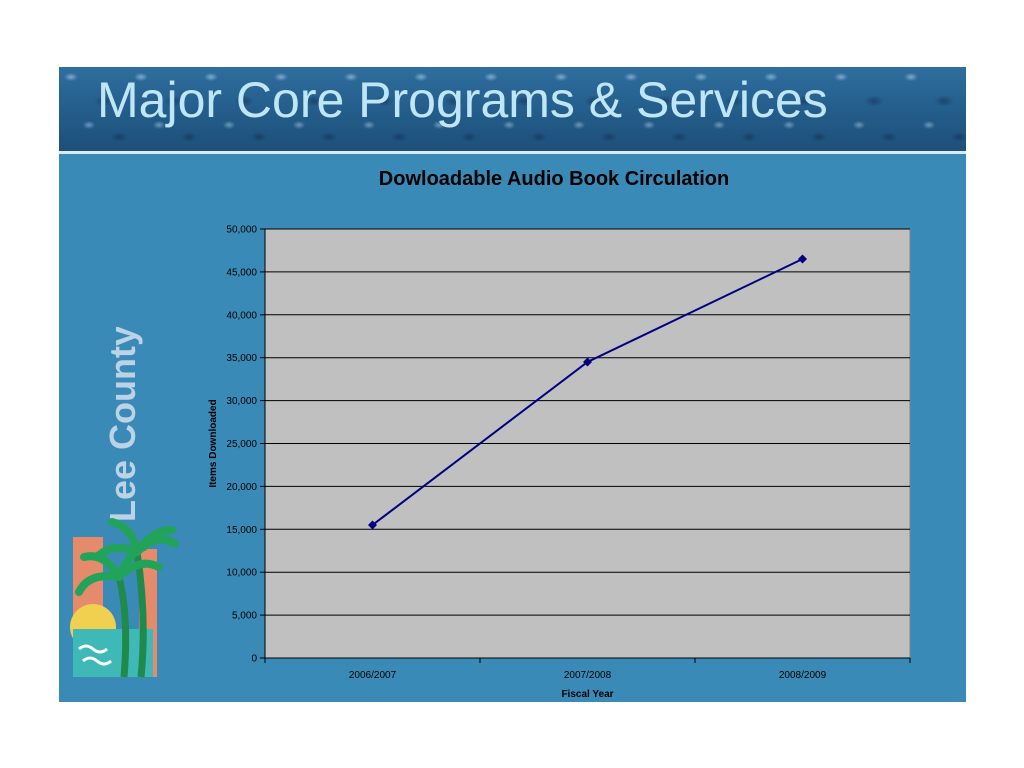 This screenshot has height=768, width=1024. I want to click on chart-title: Dowloadable Audio Book Circulation, so click(554, 179).